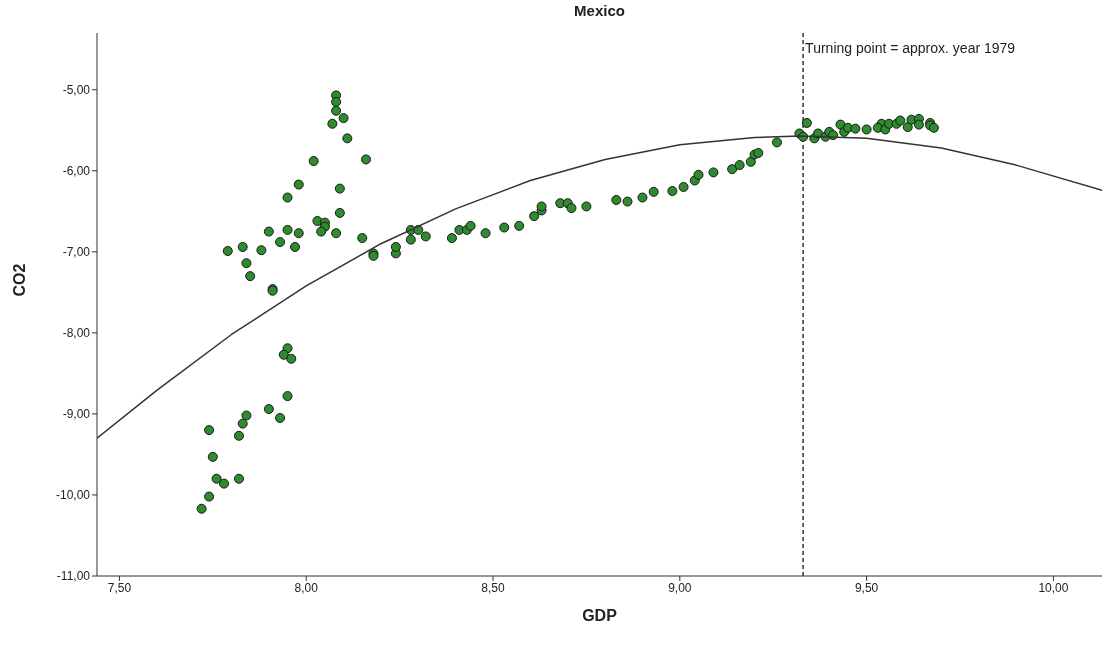 Image resolution: width=1102 pixels, height=645 pixels. I want to click on y-tick-label: -5,00, so click(76, 89).